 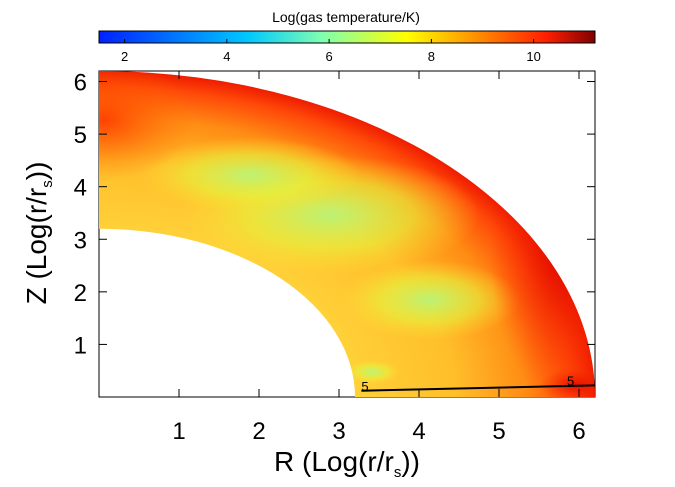 I want to click on x-tick-label: 6, so click(x=578, y=431).